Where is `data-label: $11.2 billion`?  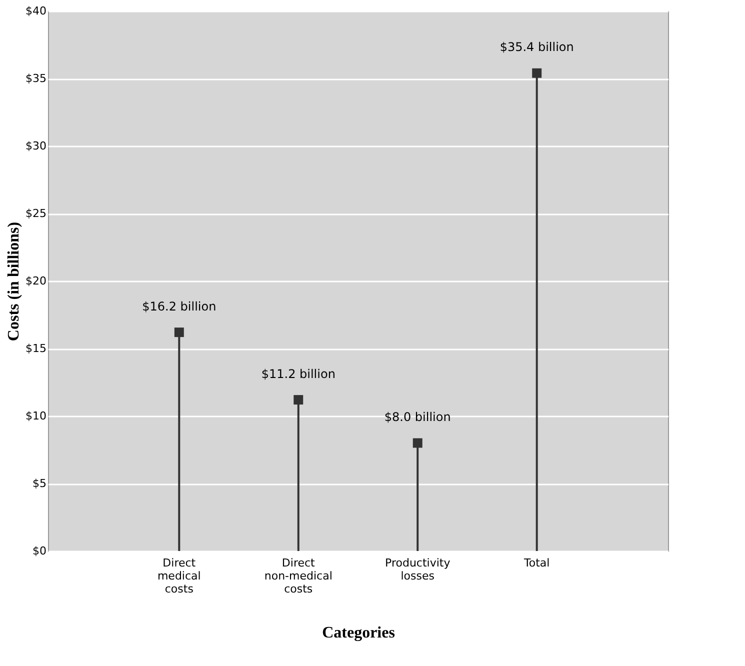
data-label: $11.2 billion is located at coordinates (298, 373).